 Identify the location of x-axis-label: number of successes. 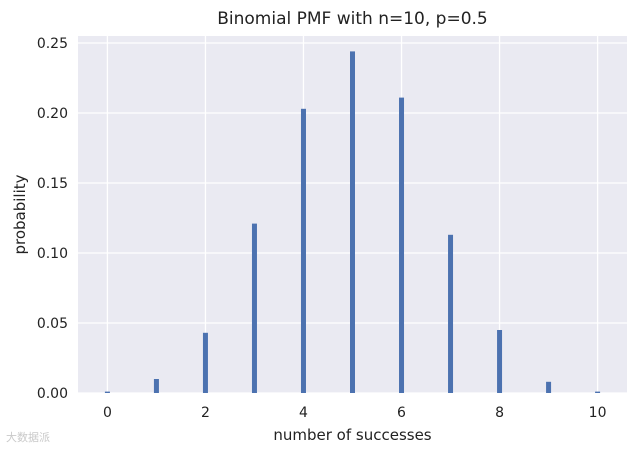
(352, 435).